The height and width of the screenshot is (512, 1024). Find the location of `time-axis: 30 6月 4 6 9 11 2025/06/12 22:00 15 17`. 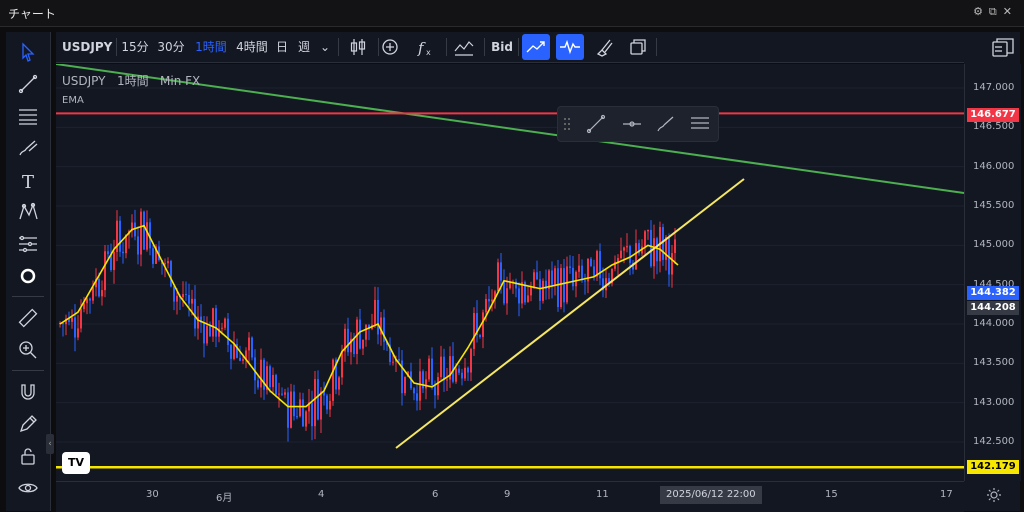

time-axis: 30 6月 4 6 9 11 2025/06/12 22:00 15 17 is located at coordinates (510, 496).